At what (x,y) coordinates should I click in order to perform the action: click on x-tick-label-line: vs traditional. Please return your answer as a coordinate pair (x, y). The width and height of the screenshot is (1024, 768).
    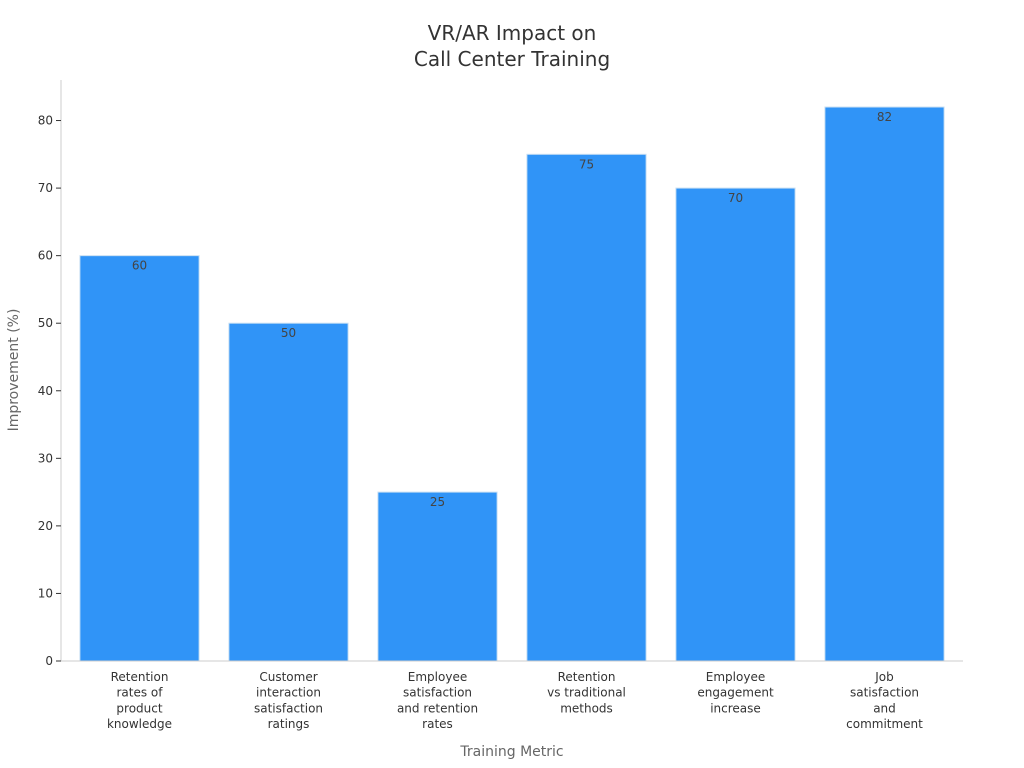
    Looking at the image, I should click on (586, 693).